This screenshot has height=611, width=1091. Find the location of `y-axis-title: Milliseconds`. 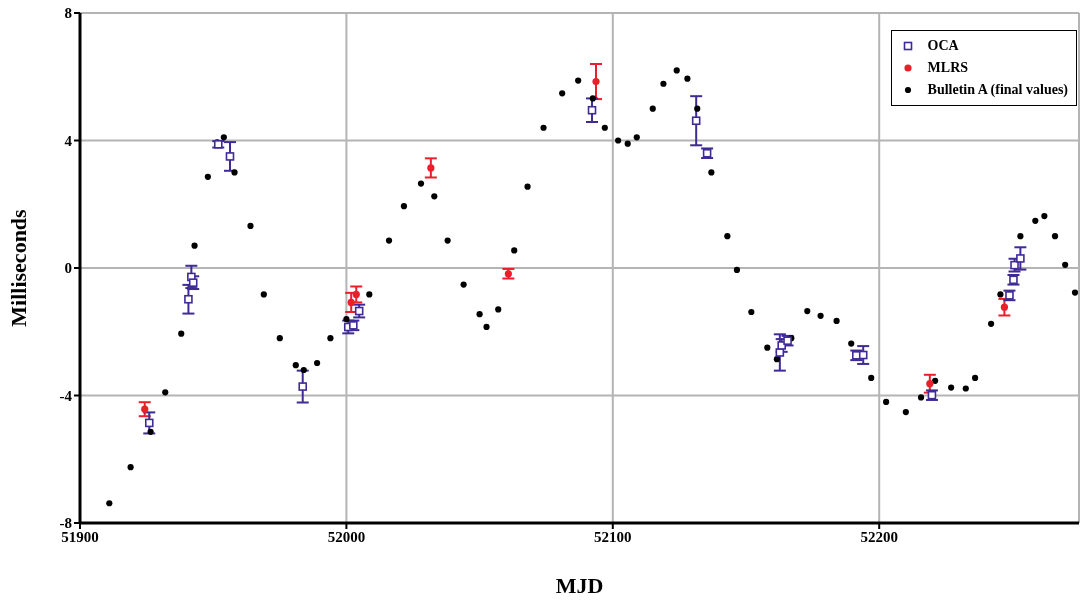

y-axis-title: Milliseconds is located at coordinates (18, 267).